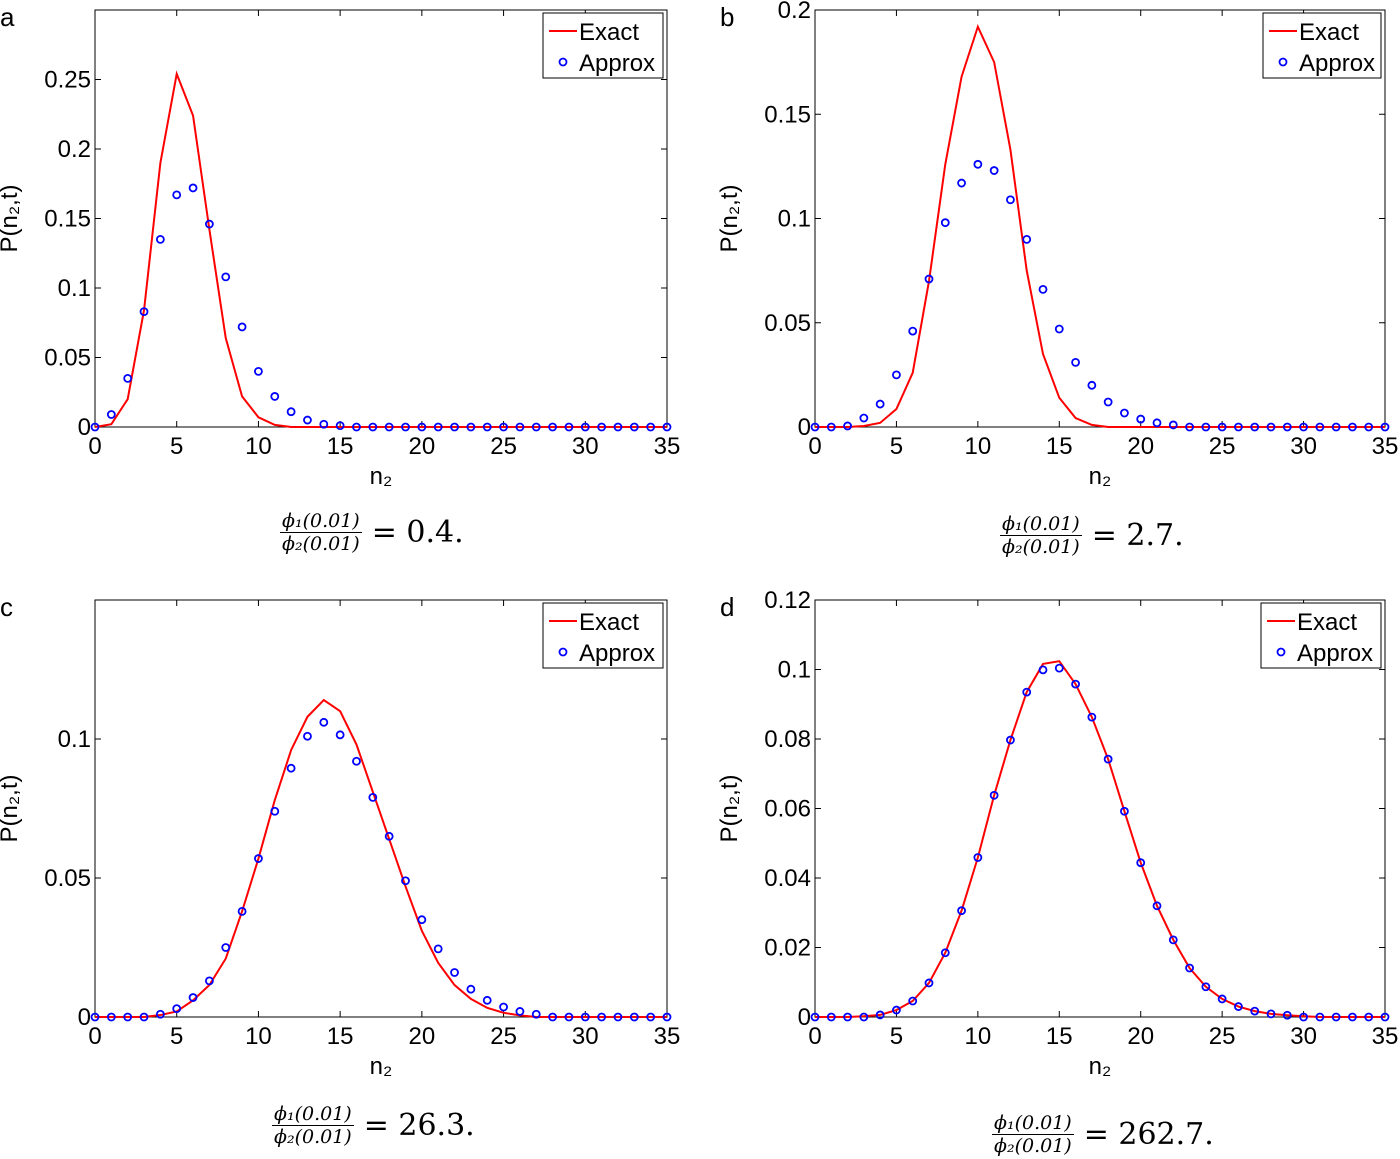 This screenshot has height=1159, width=1400. What do you see at coordinates (74, 149) in the screenshot?
I see `y-tick-label: 0.2` at bounding box center [74, 149].